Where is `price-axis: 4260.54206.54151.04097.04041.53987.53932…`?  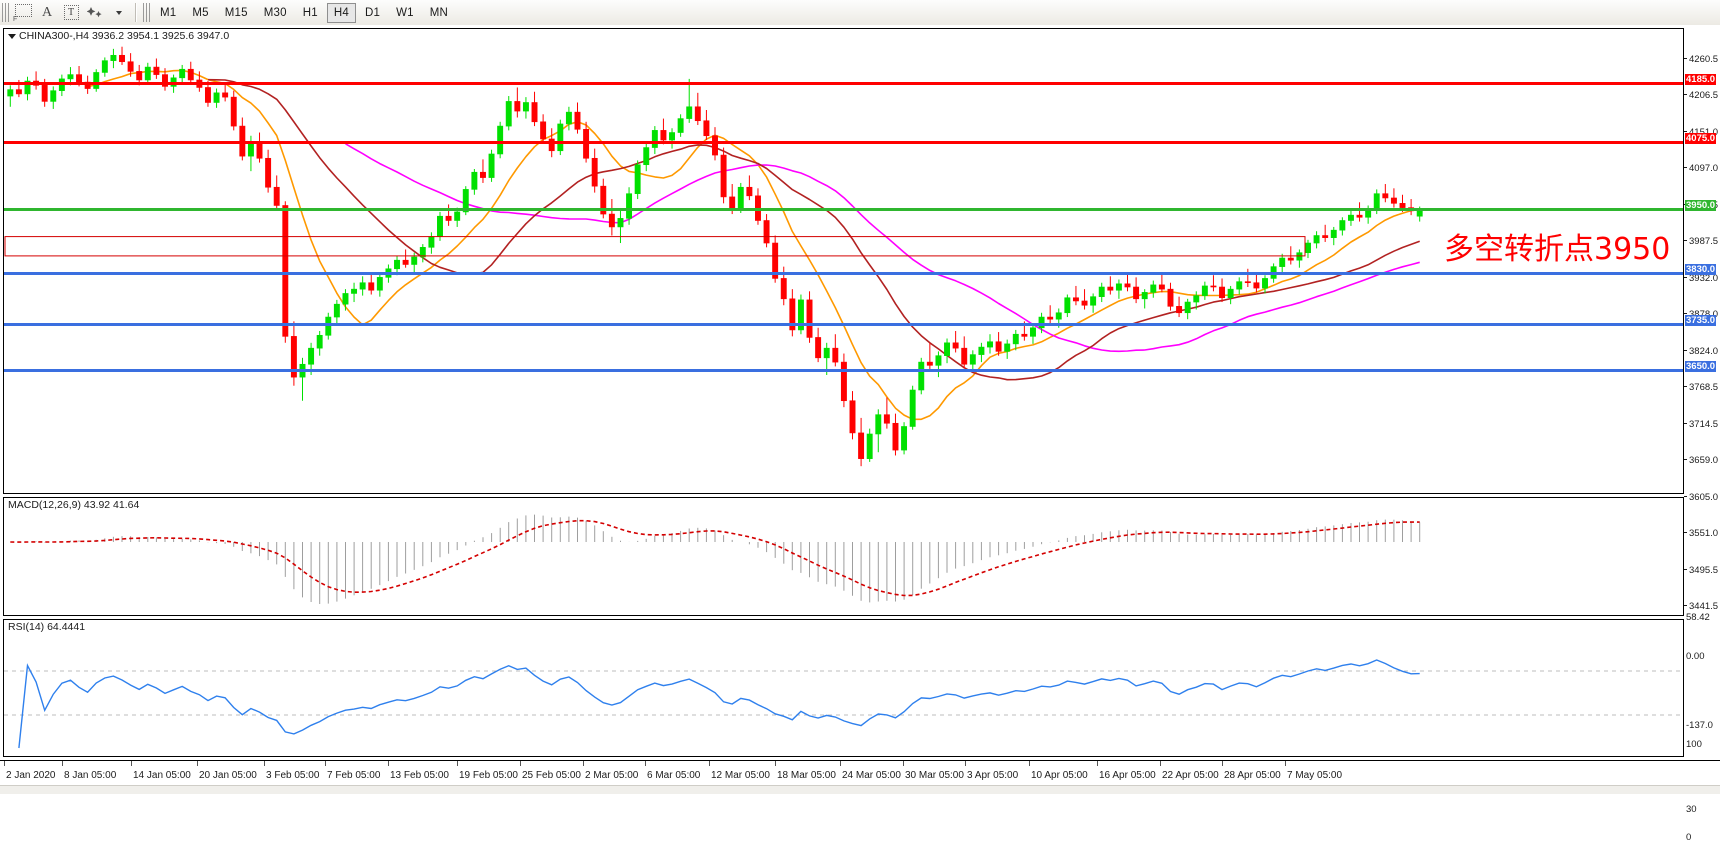
price-axis: 4260.54206.54151.04097.04041.53987.53932… is located at coordinates (1702, 434).